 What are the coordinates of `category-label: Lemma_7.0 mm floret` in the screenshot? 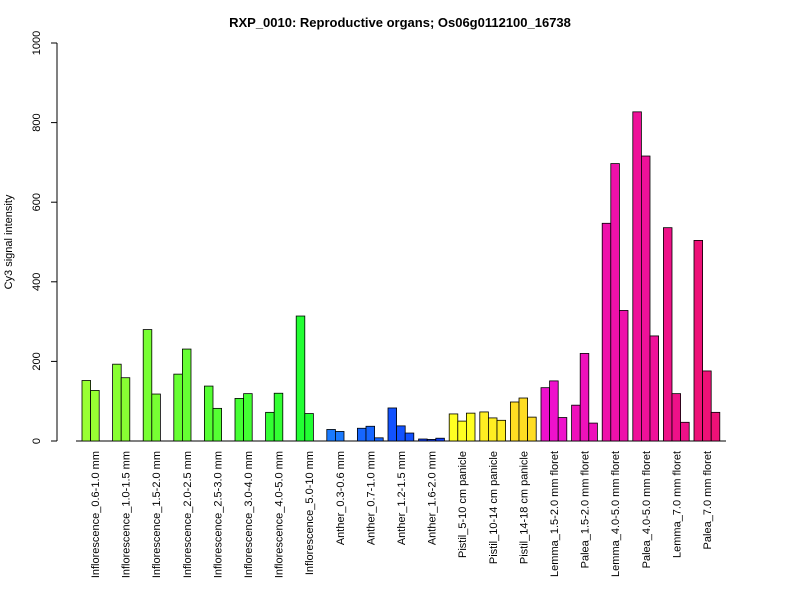 It's located at (677, 504).